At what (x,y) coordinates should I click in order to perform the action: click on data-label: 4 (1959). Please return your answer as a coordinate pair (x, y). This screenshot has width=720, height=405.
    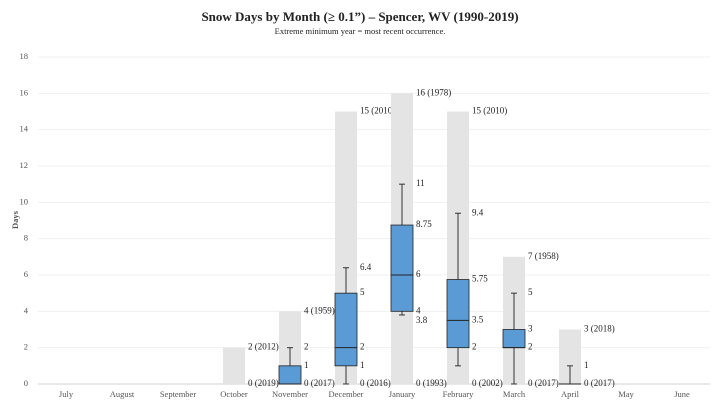
    Looking at the image, I should click on (319, 310).